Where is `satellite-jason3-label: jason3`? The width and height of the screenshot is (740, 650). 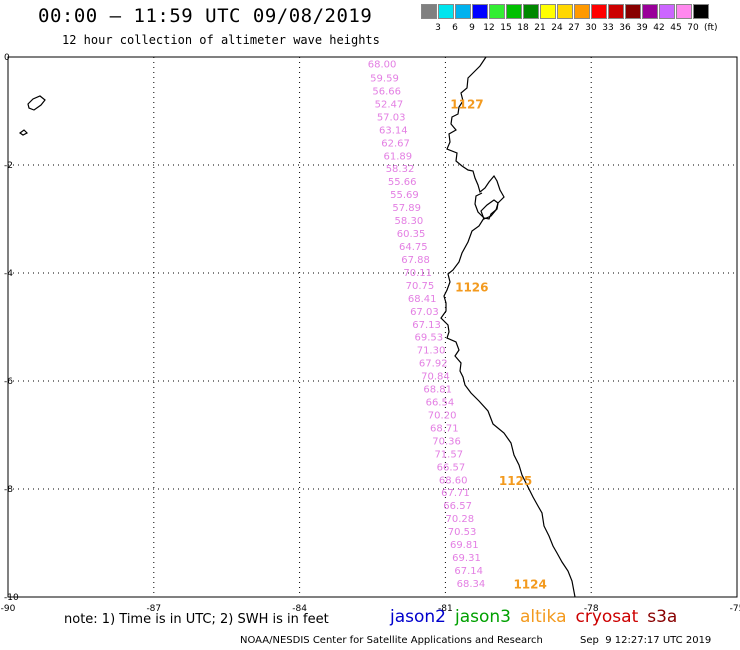
satellite-jason3-label: jason3 is located at coordinates (483, 617).